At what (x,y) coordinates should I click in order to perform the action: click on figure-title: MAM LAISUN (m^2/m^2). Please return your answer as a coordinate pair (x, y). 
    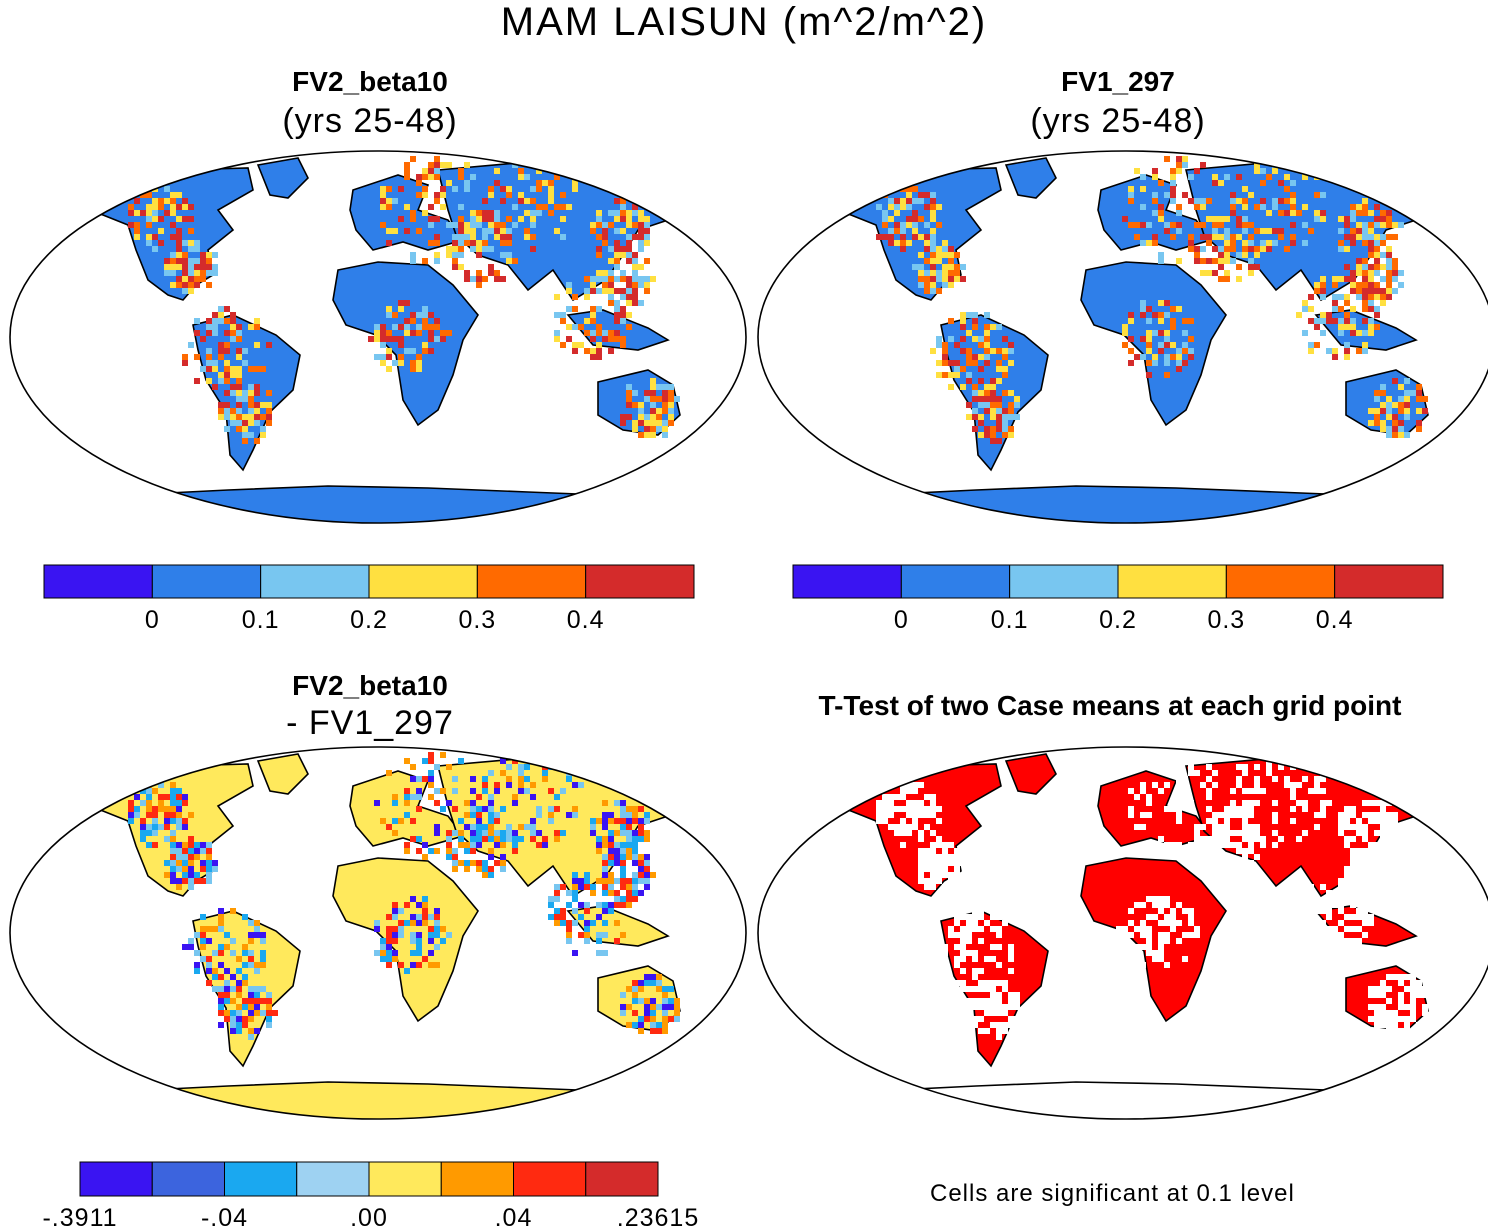
    Looking at the image, I should click on (744, 22).